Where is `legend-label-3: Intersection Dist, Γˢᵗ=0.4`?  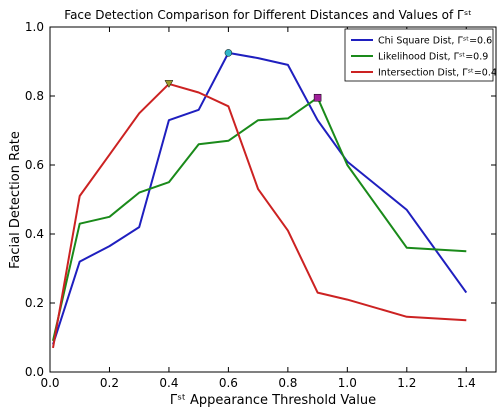
legend-label-3: Intersection Dist, Γˢᵗ=0.4 is located at coordinates (437, 73).